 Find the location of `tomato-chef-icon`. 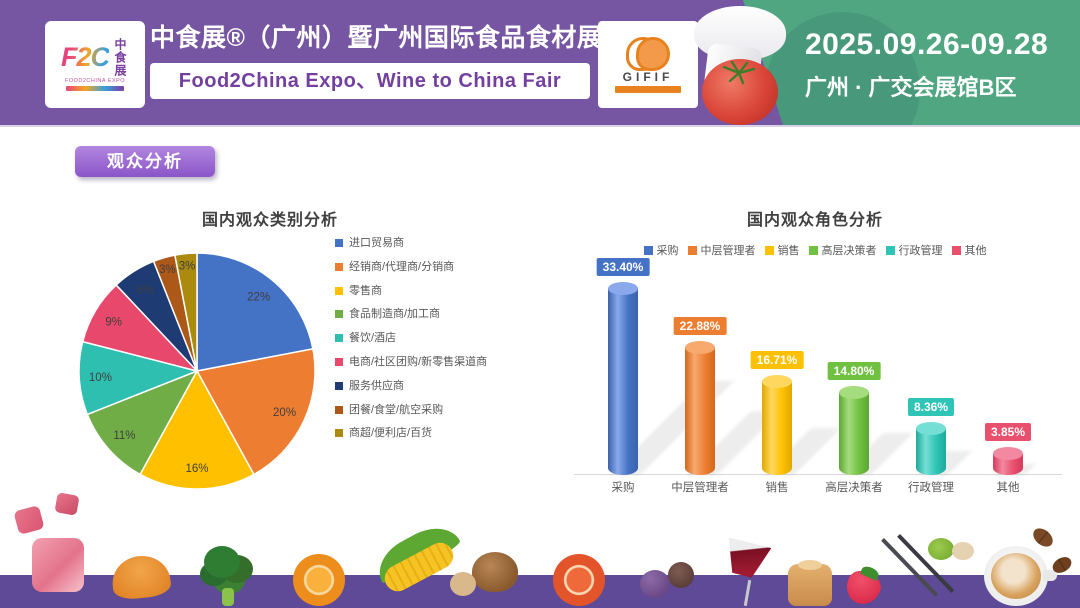

tomato-chef-icon is located at coordinates (742, 64).